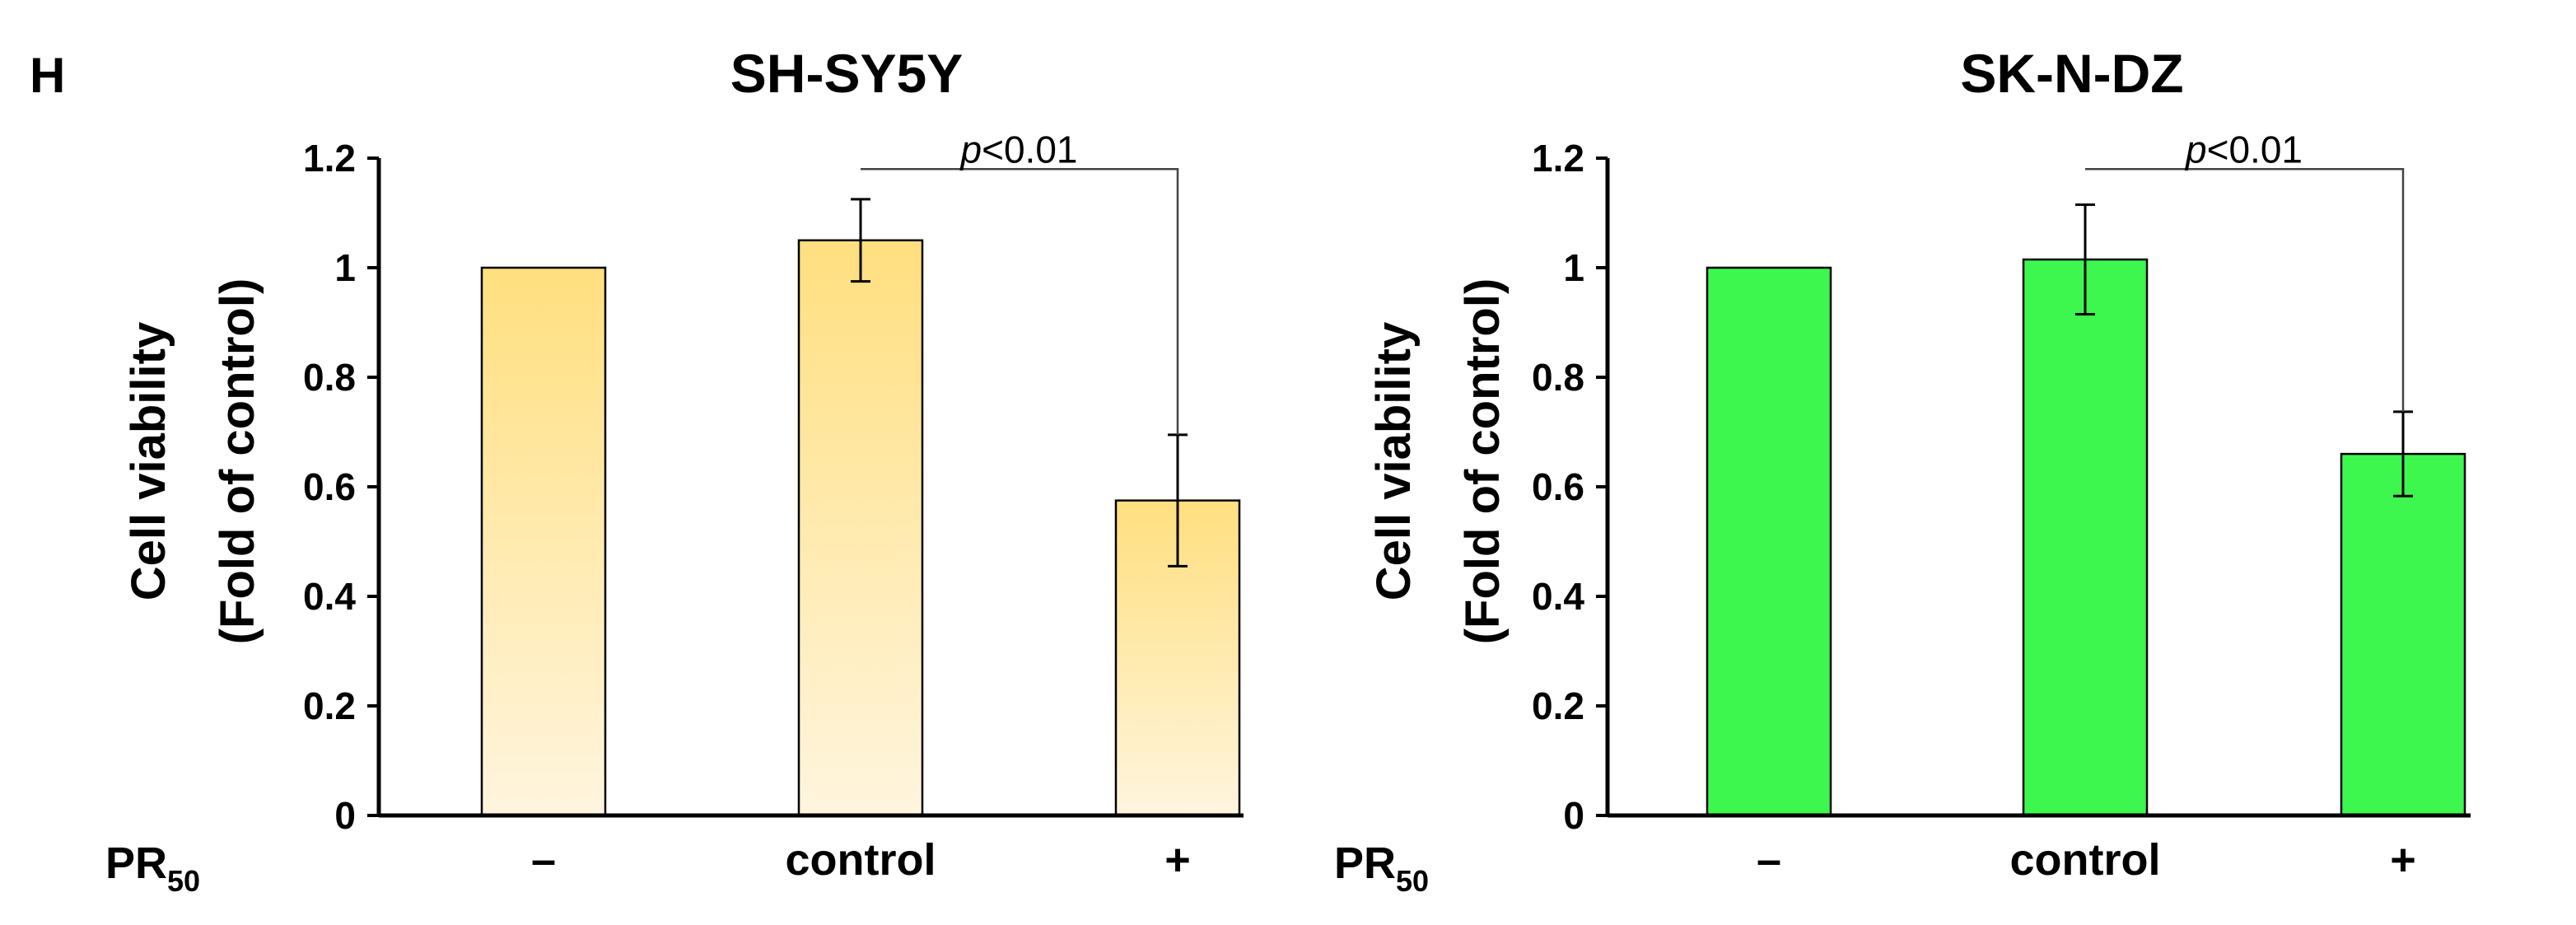 This screenshot has height=925, width=2576. Describe the element at coordinates (846, 73) in the screenshot. I see `chart-title: SH-SY5Y` at that location.